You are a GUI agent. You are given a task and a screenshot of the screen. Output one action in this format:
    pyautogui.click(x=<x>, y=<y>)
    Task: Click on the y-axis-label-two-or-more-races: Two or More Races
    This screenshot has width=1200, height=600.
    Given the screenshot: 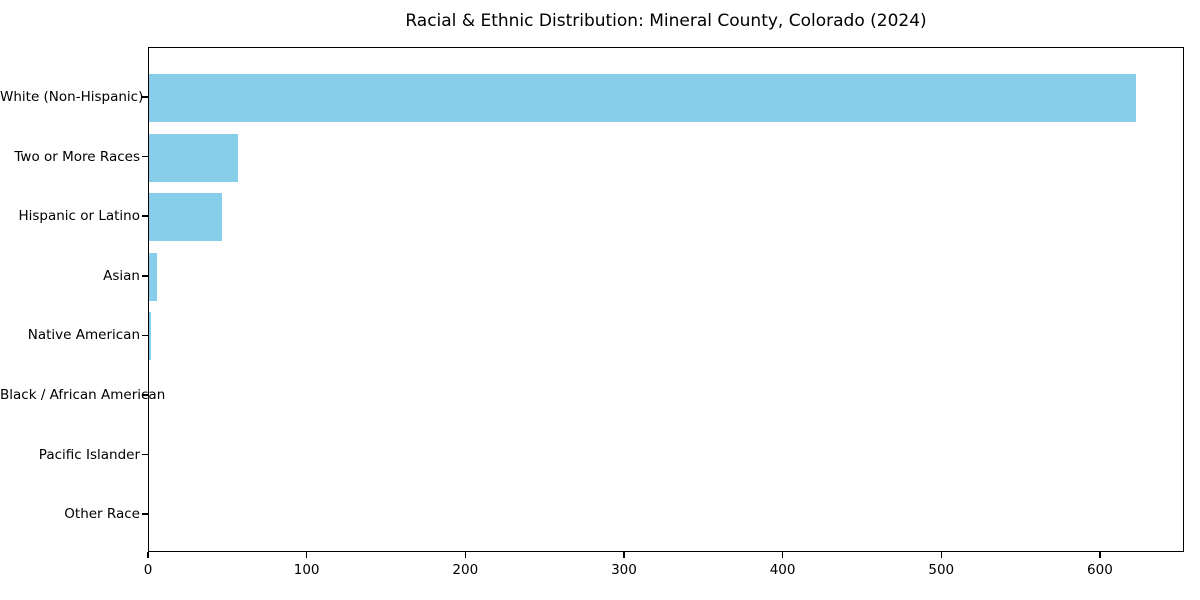 What is the action you would take?
    pyautogui.click(x=77, y=156)
    